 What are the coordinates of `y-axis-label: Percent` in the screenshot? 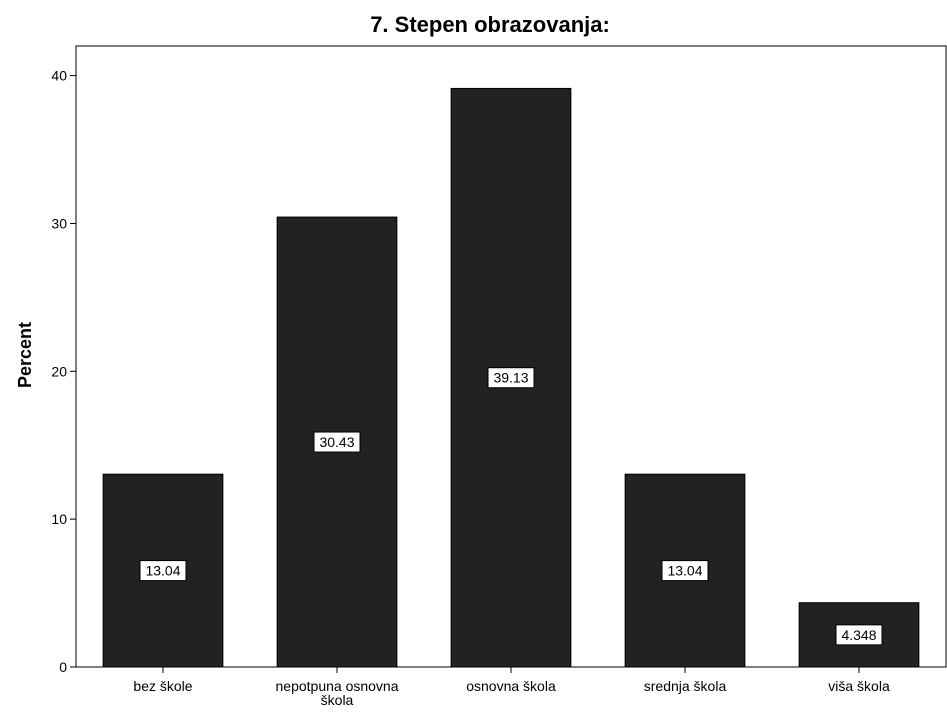 It's located at (25, 355).